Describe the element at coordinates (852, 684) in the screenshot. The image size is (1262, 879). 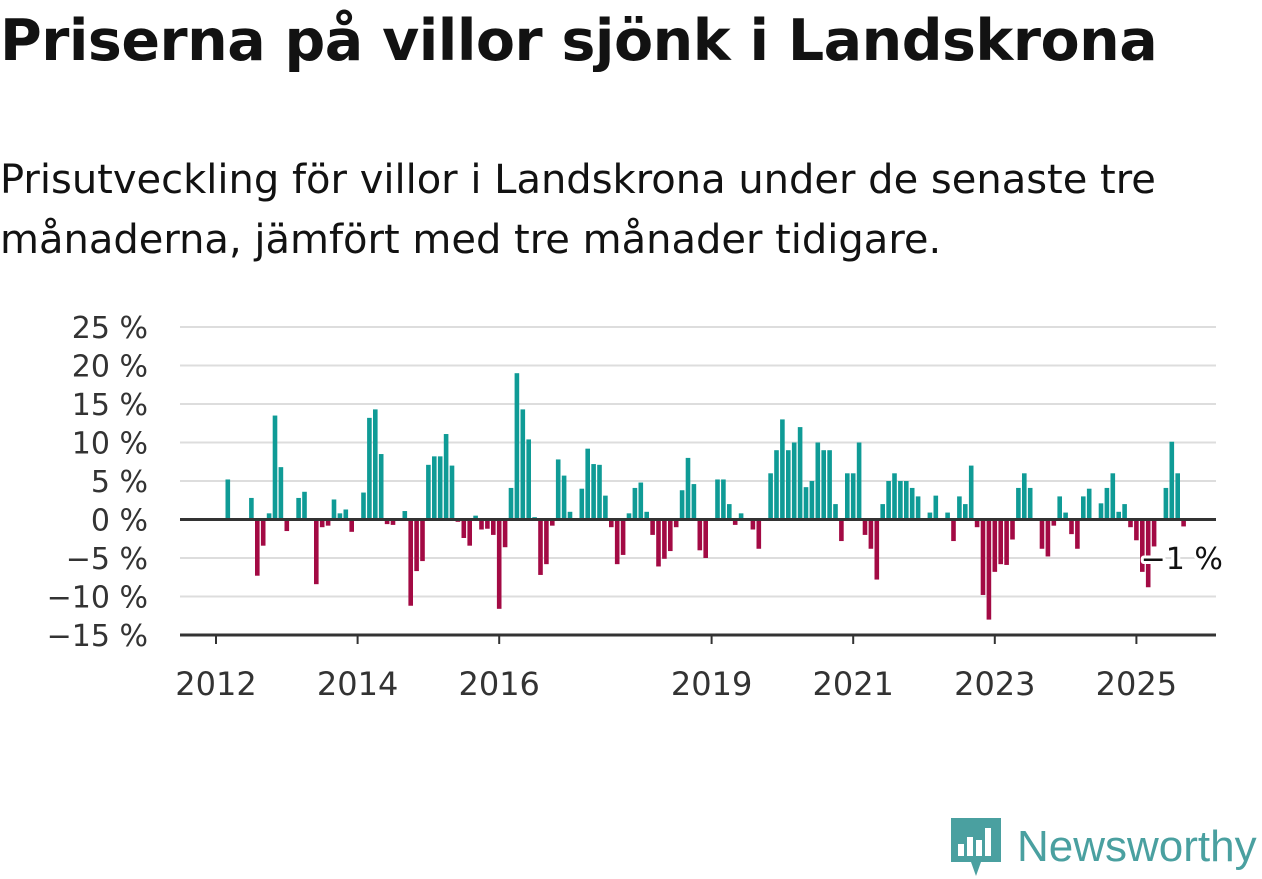
I see `x-tick-label: 2021` at that location.